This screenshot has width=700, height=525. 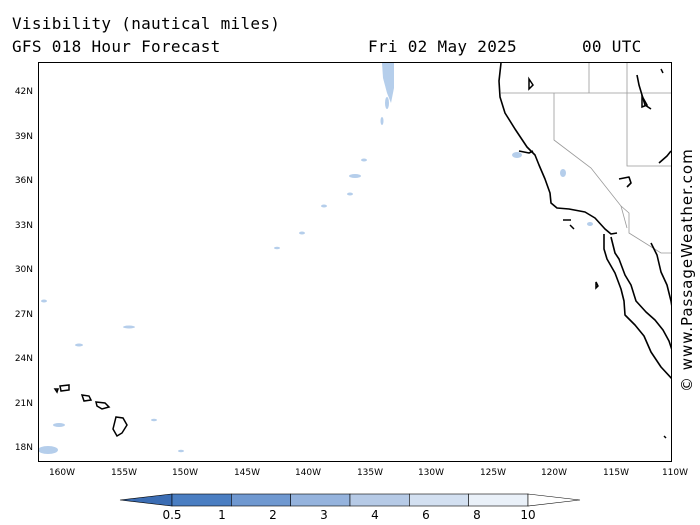 I want to click on island-hawaii, so click(x=120, y=427).